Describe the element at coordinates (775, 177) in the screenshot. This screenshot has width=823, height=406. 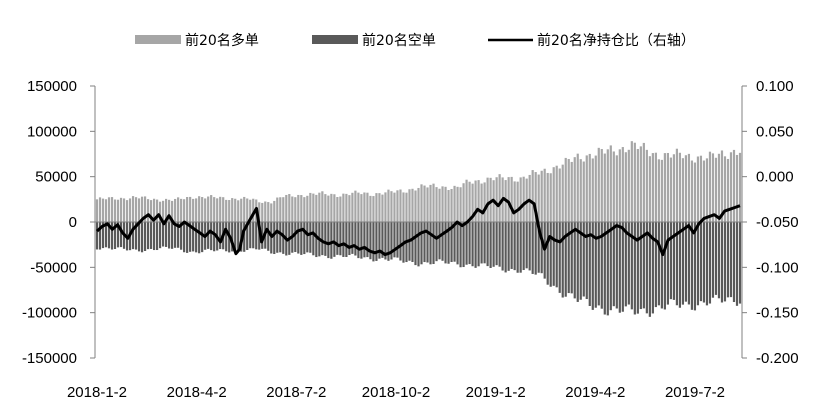
I see `right-tick-label: 0.000` at that location.